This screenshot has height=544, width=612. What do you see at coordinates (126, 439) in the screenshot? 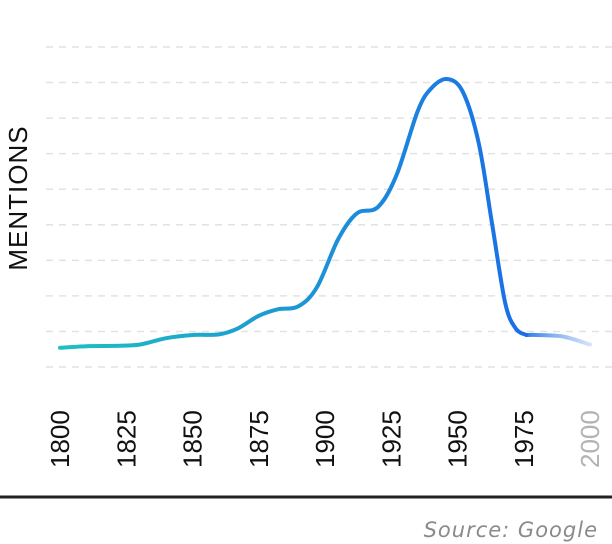
I see `x-tick-label: 1825` at bounding box center [126, 439].